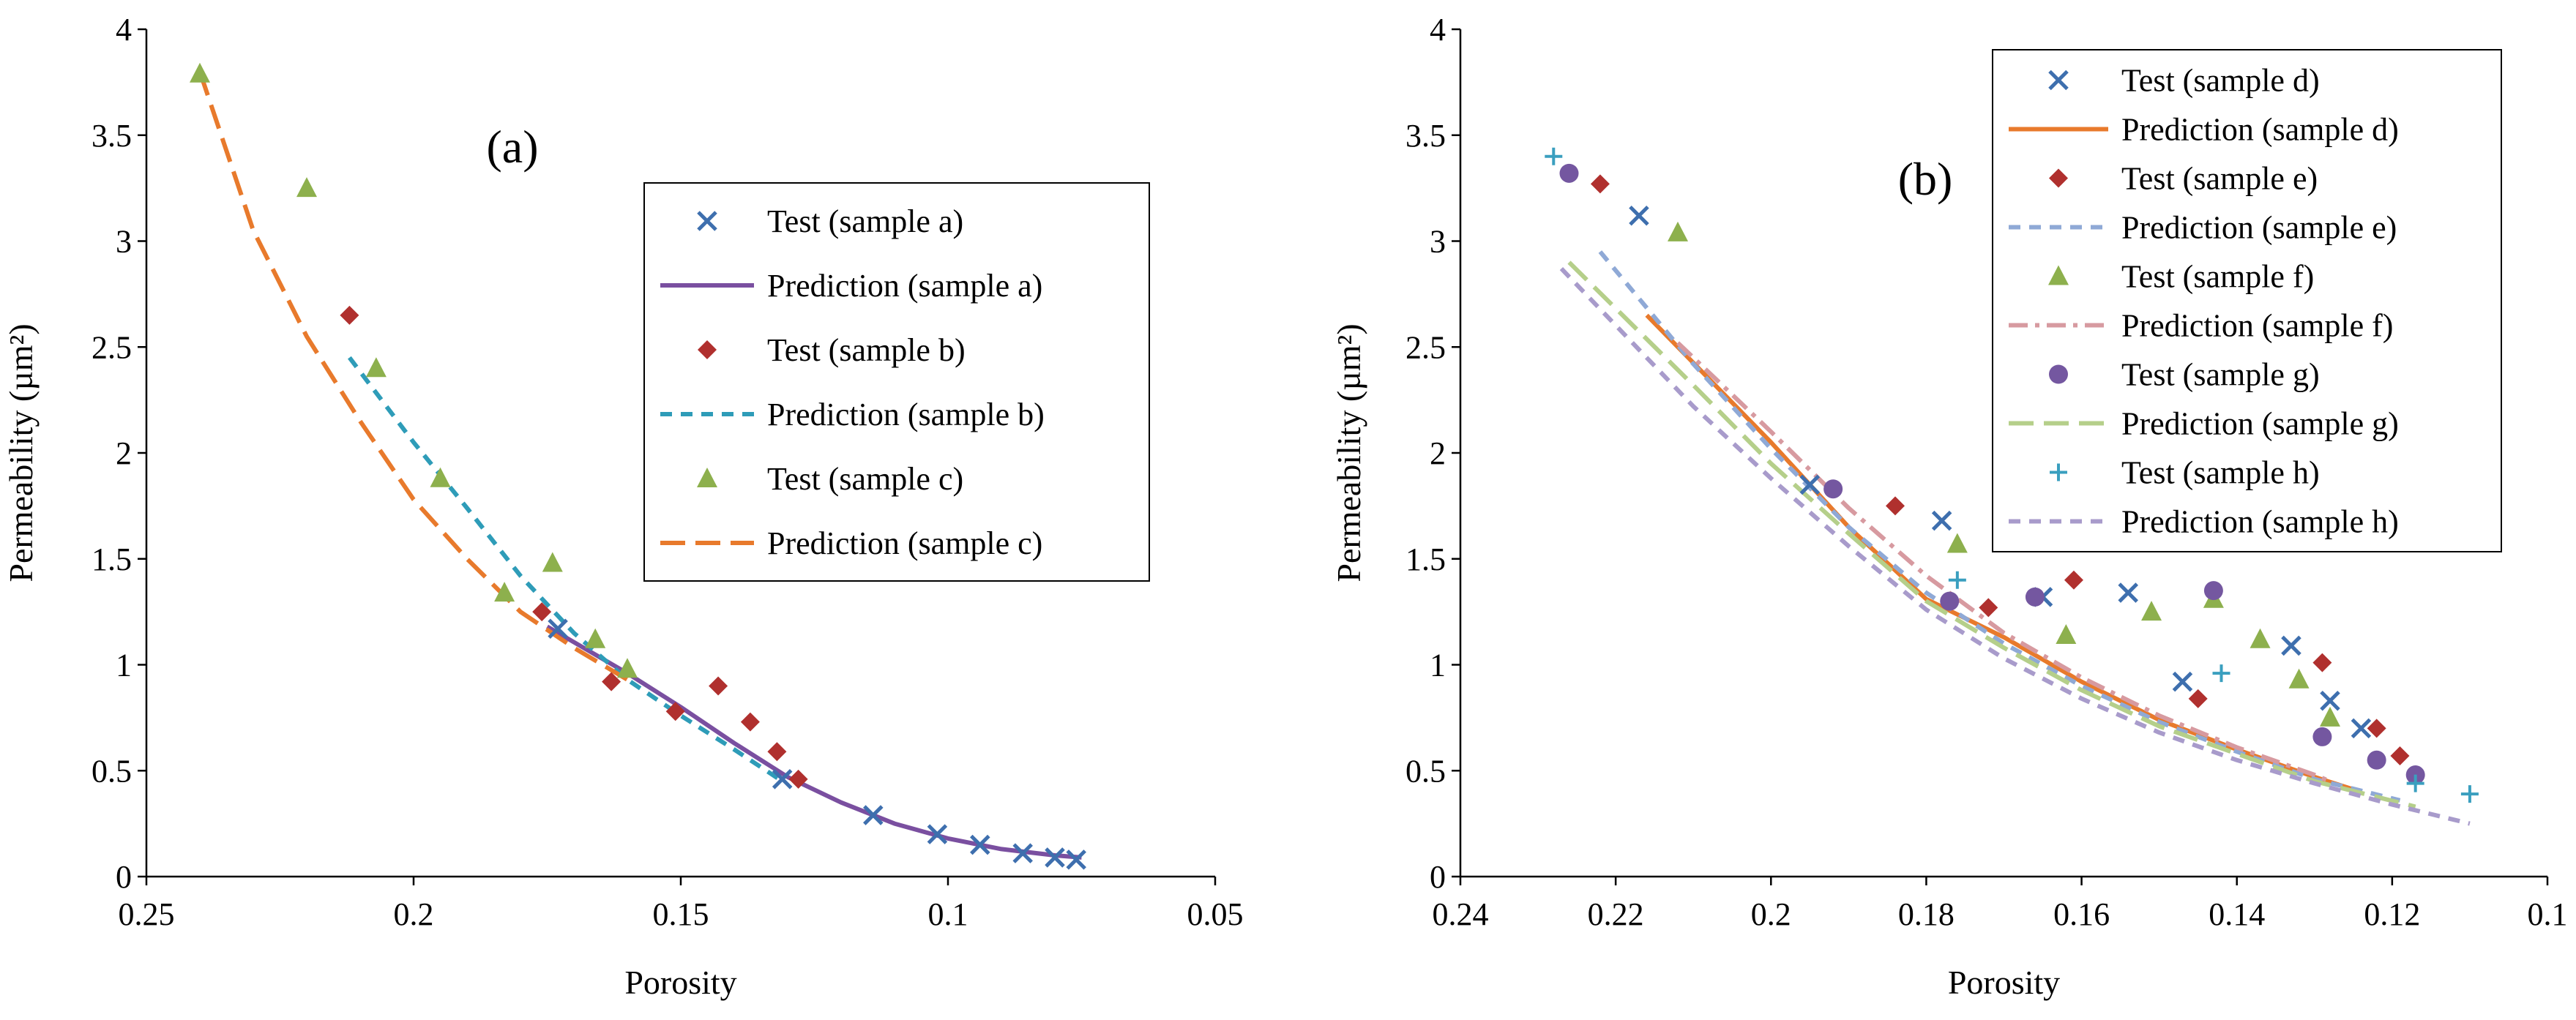 The width and height of the screenshot is (2576, 1020). I want to click on x-tick-label: 0.12, so click(2392, 914).